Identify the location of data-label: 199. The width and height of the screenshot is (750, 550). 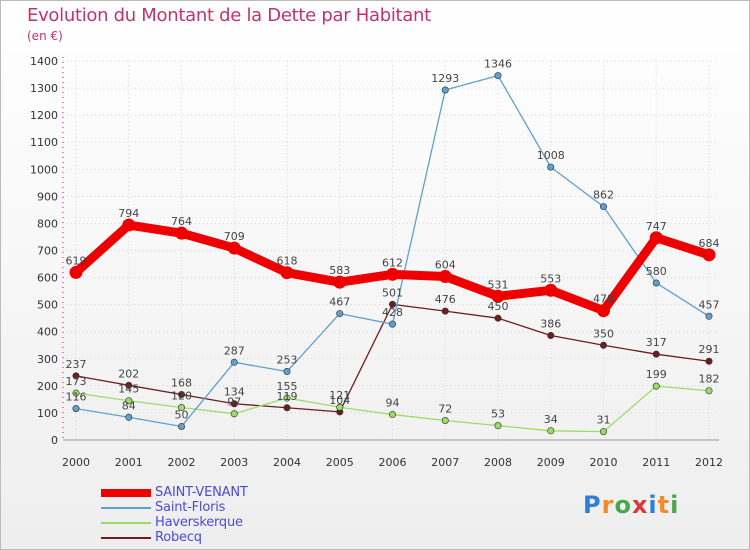
(656, 374).